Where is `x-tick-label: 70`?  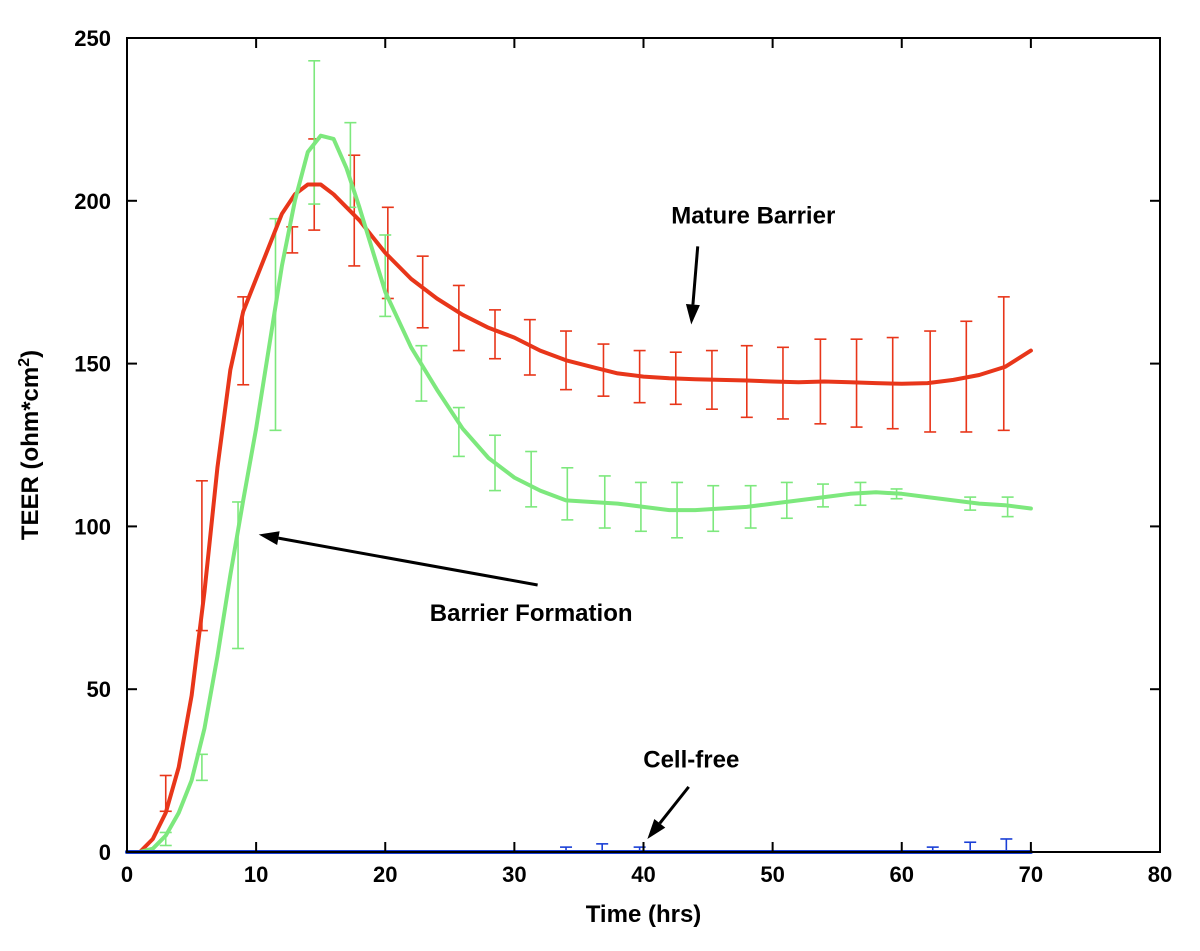 x-tick-label: 70 is located at coordinates (1031, 874).